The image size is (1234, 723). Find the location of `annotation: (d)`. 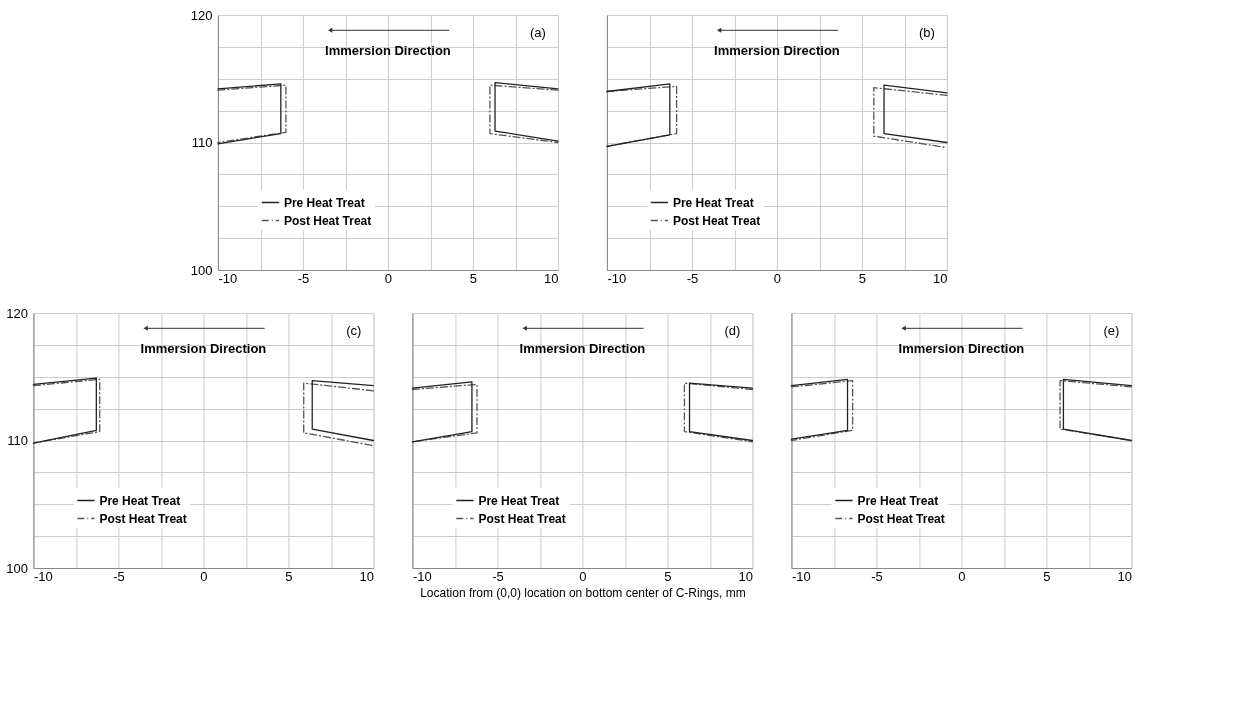

annotation: (d) is located at coordinates (732, 330).